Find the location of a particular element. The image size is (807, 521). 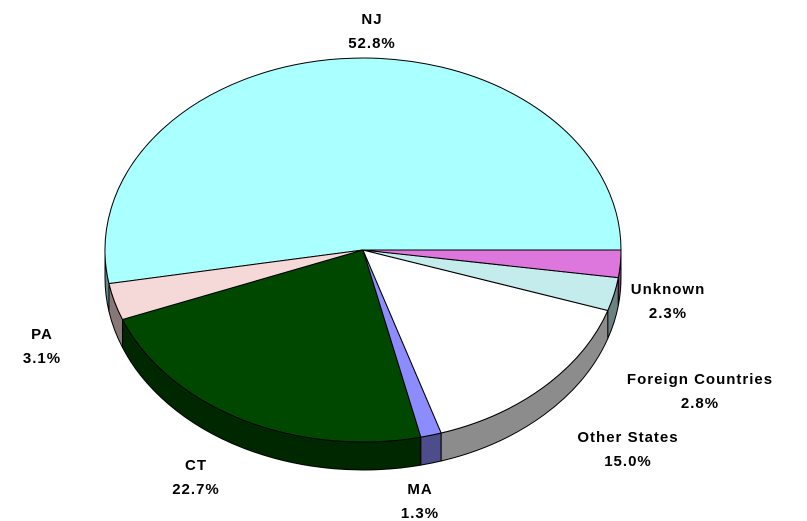

slice-label: Unknown is located at coordinates (668, 289).